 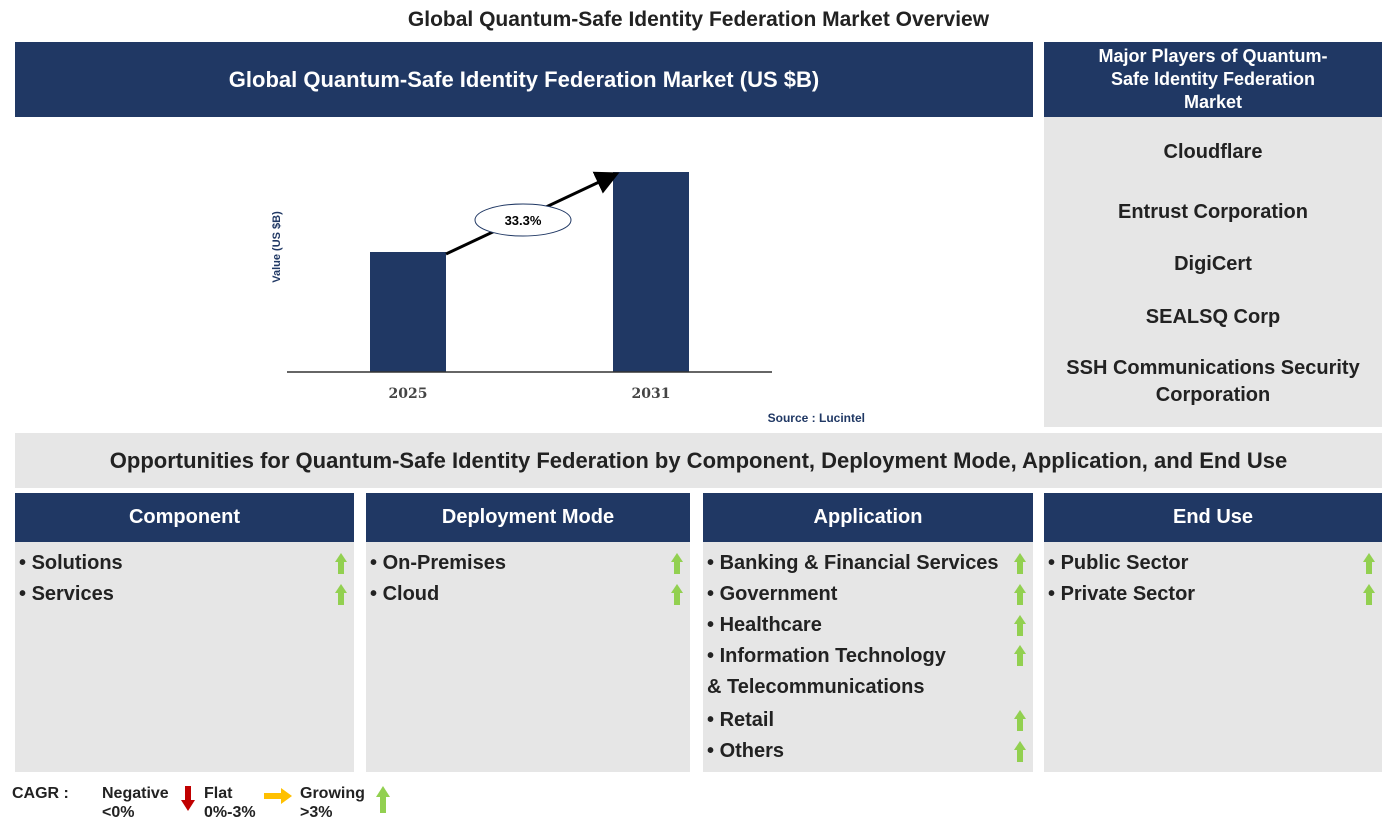 I want to click on list-item: • Healthcare, so click(x=868, y=625).